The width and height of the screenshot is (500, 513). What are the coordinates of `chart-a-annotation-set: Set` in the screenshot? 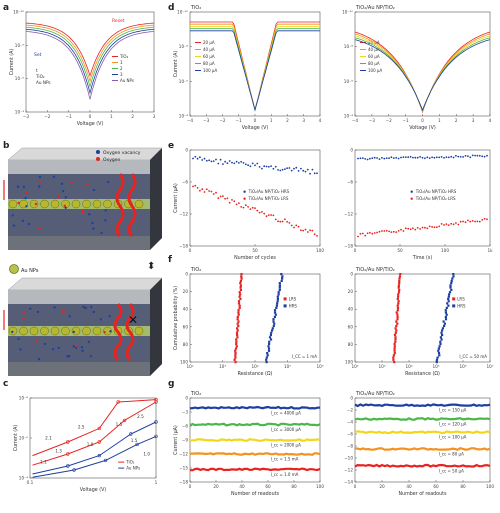 It's located at (38, 55).